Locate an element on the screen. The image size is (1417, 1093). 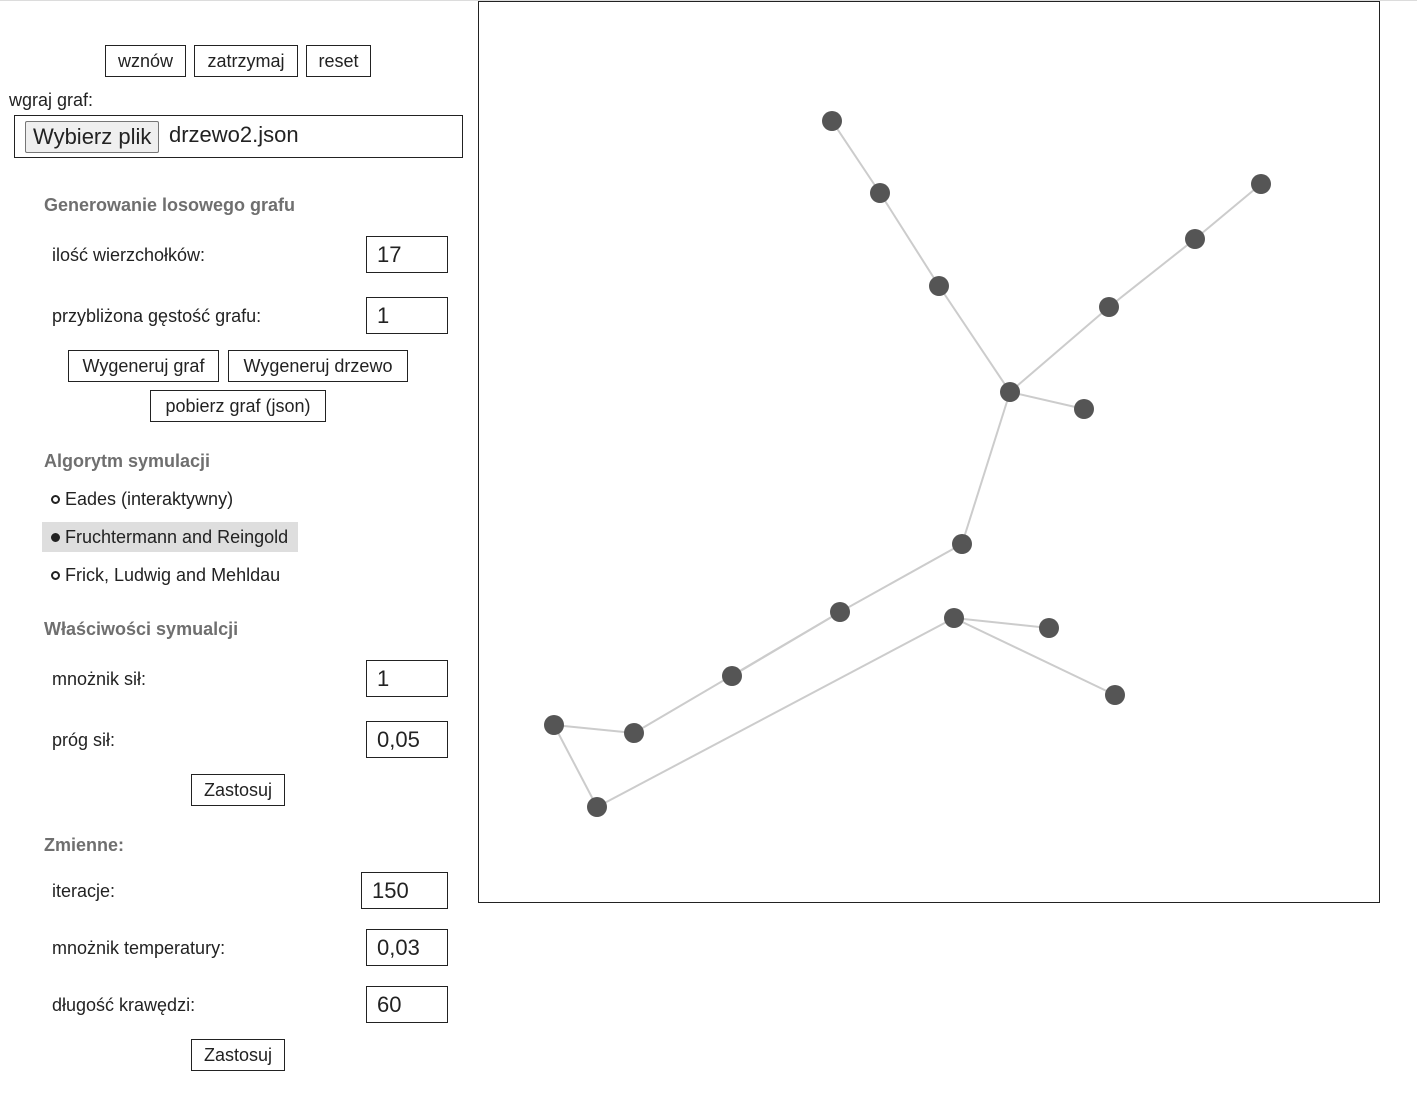
reset-button: reset is located at coordinates (338, 61).